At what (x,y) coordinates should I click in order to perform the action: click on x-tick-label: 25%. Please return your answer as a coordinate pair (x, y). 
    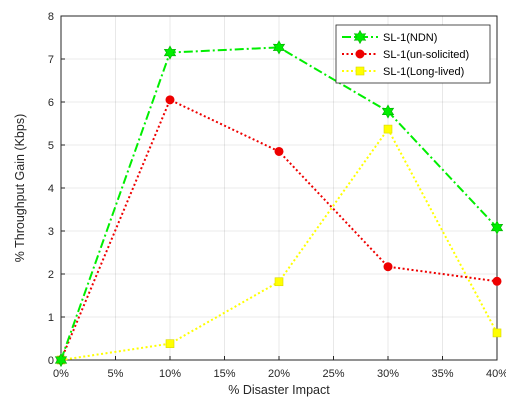
    Looking at the image, I should click on (333, 374).